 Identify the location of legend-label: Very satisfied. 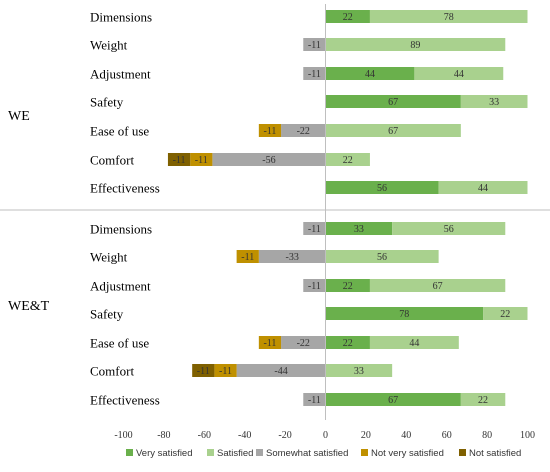
(164, 453).